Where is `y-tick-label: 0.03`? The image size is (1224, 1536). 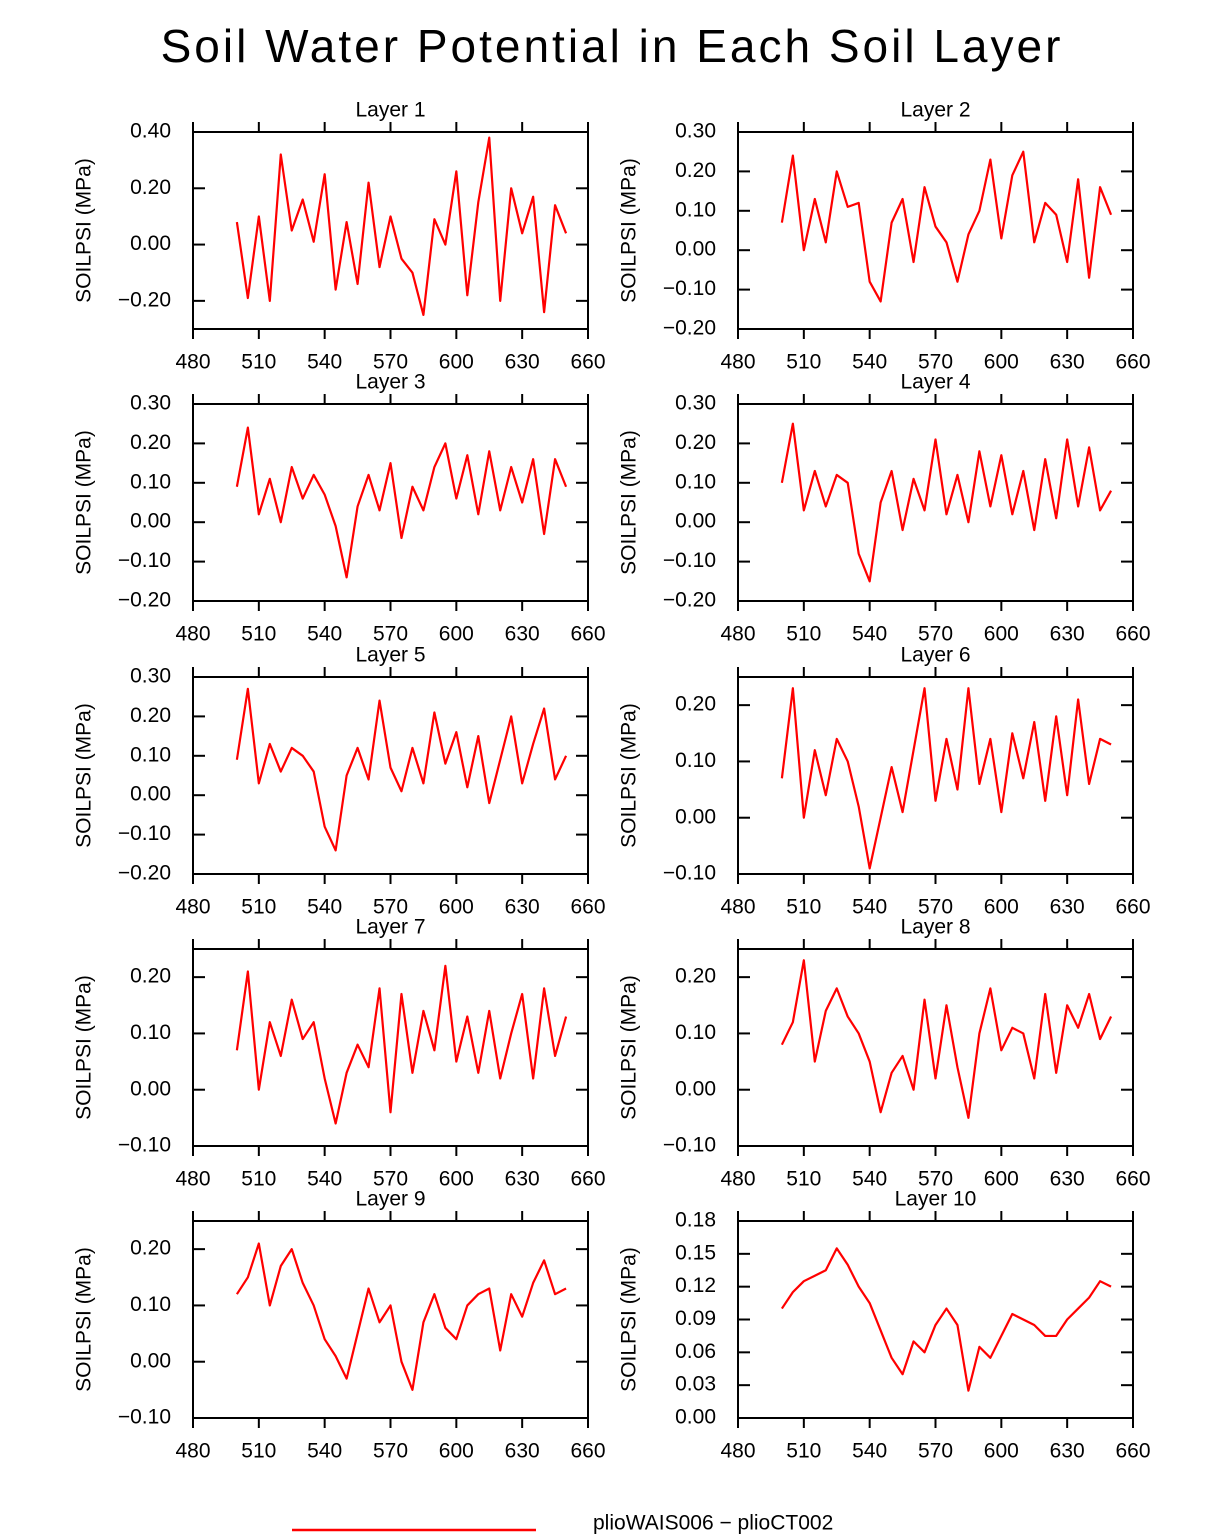
y-tick-label: 0.03 is located at coordinates (695, 1384).